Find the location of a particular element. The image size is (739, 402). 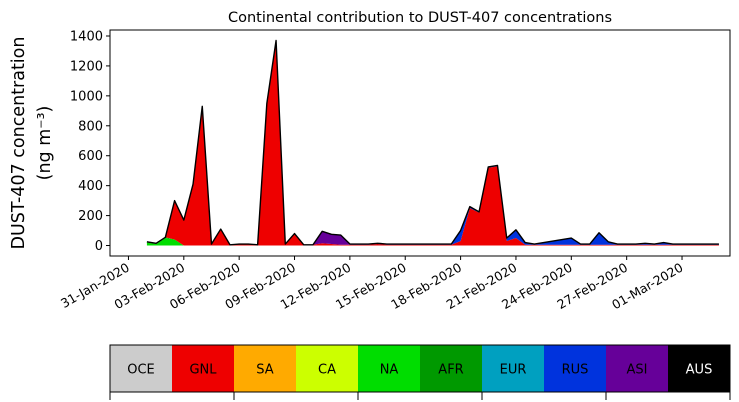

legend-swatch-oce is located at coordinates (141, 368).